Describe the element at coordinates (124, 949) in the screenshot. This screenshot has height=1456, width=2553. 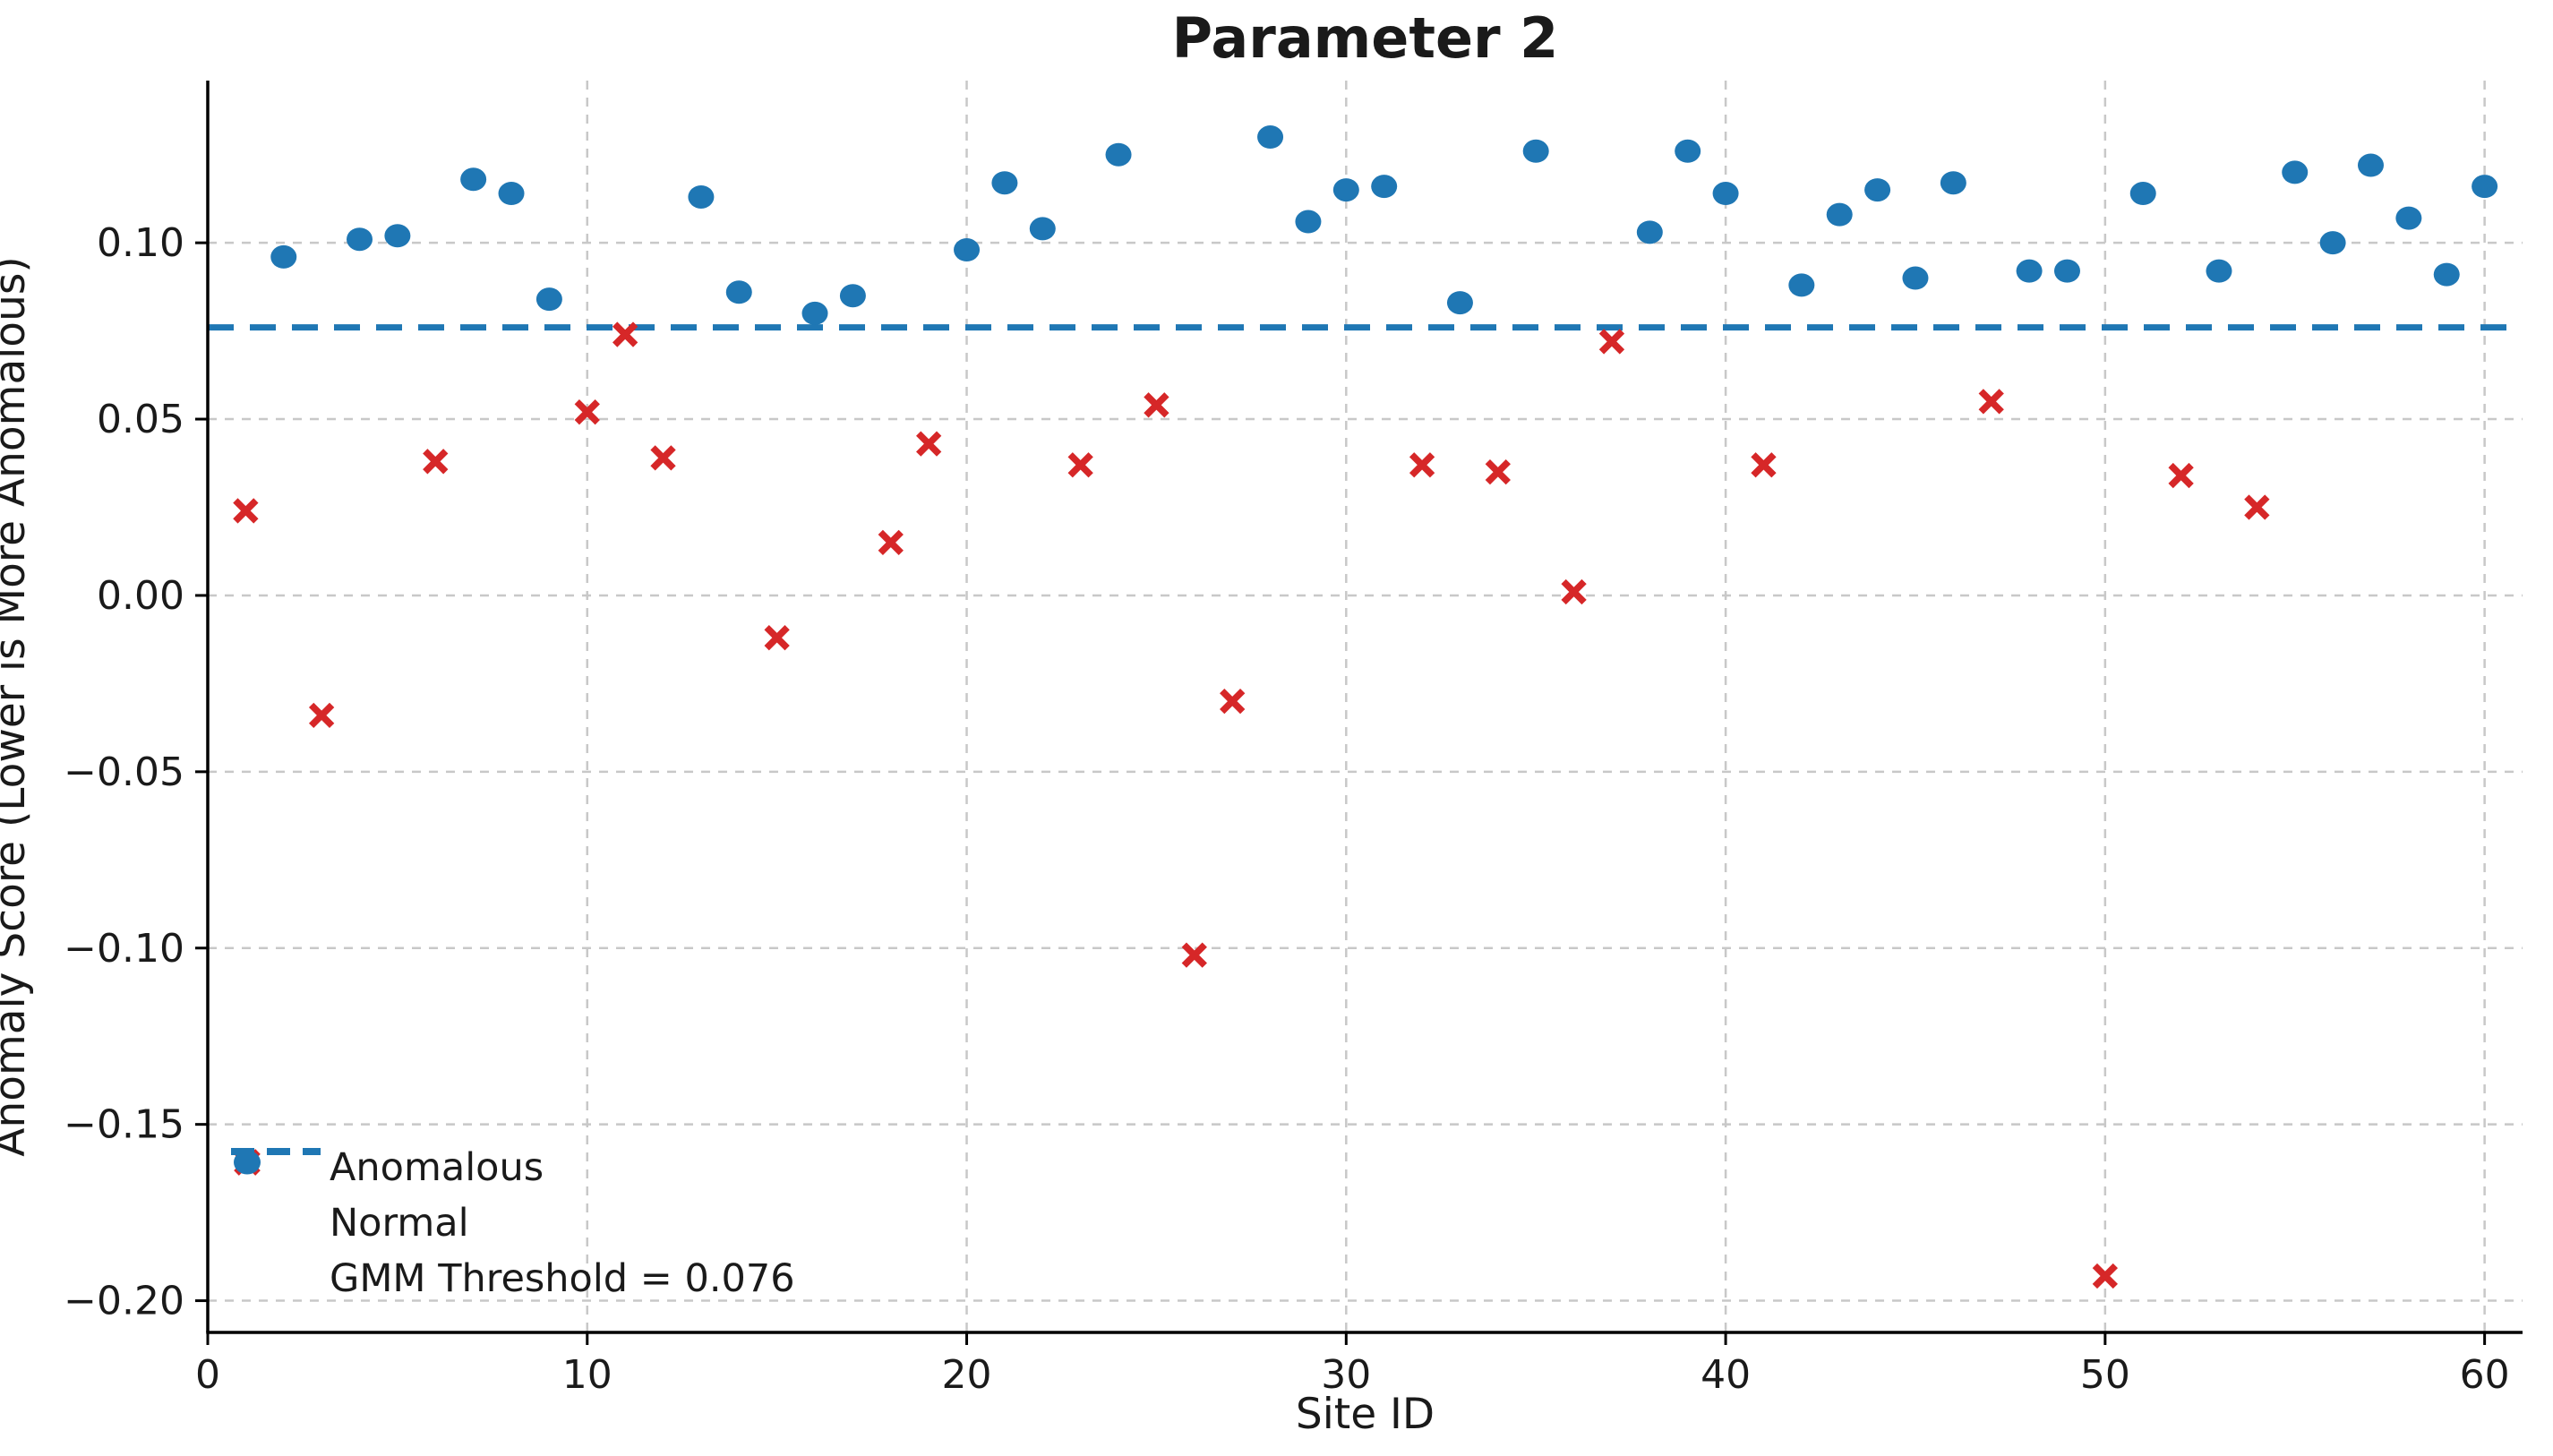
I see `y-tick-label: −0.10` at that location.